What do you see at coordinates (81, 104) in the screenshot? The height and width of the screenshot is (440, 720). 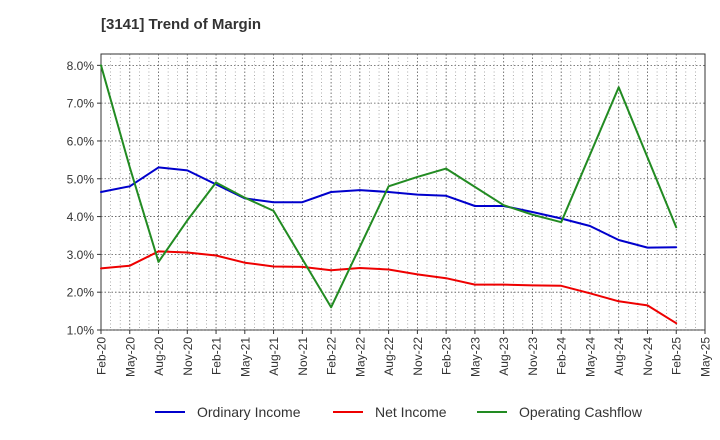 I see `y-tick-label: 7.0%` at bounding box center [81, 104].